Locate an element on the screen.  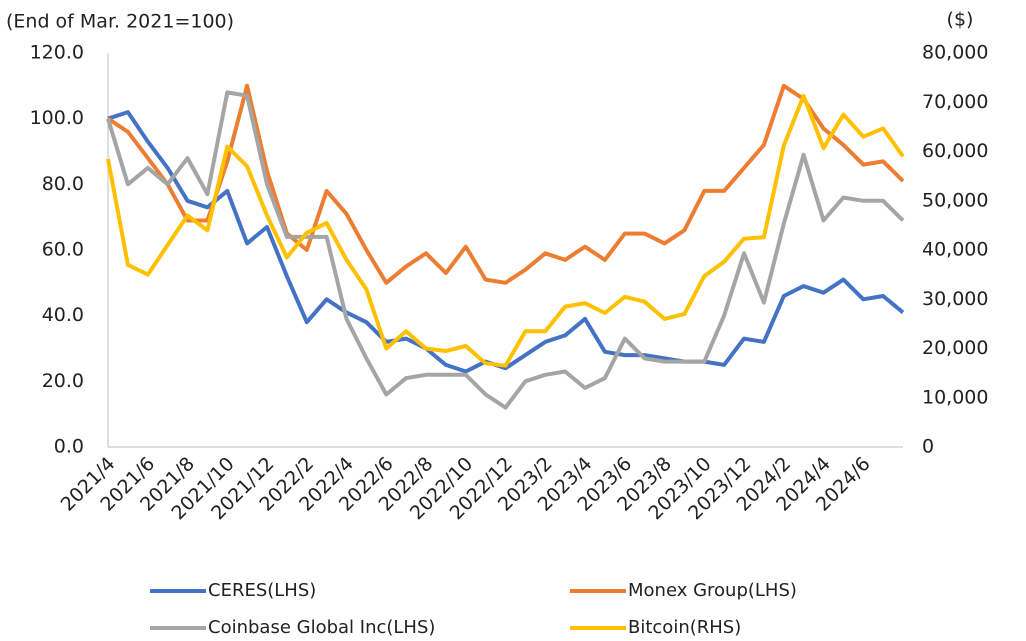
legend-label: Monex Group(LHS) is located at coordinates (712, 590).